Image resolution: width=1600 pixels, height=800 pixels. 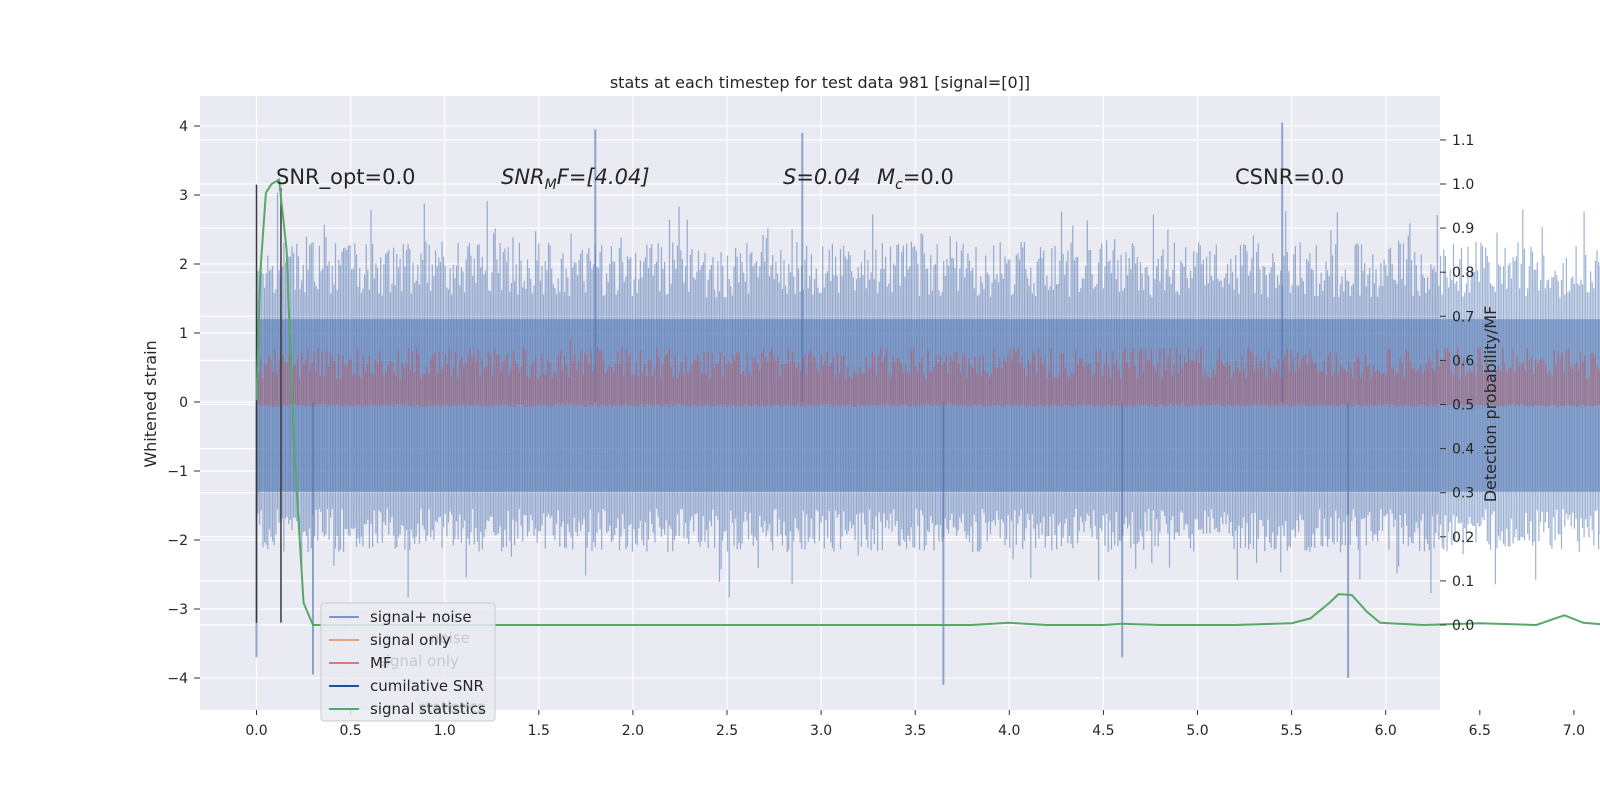 I want to click on legend-item: cumilative SNR, so click(x=406, y=686).